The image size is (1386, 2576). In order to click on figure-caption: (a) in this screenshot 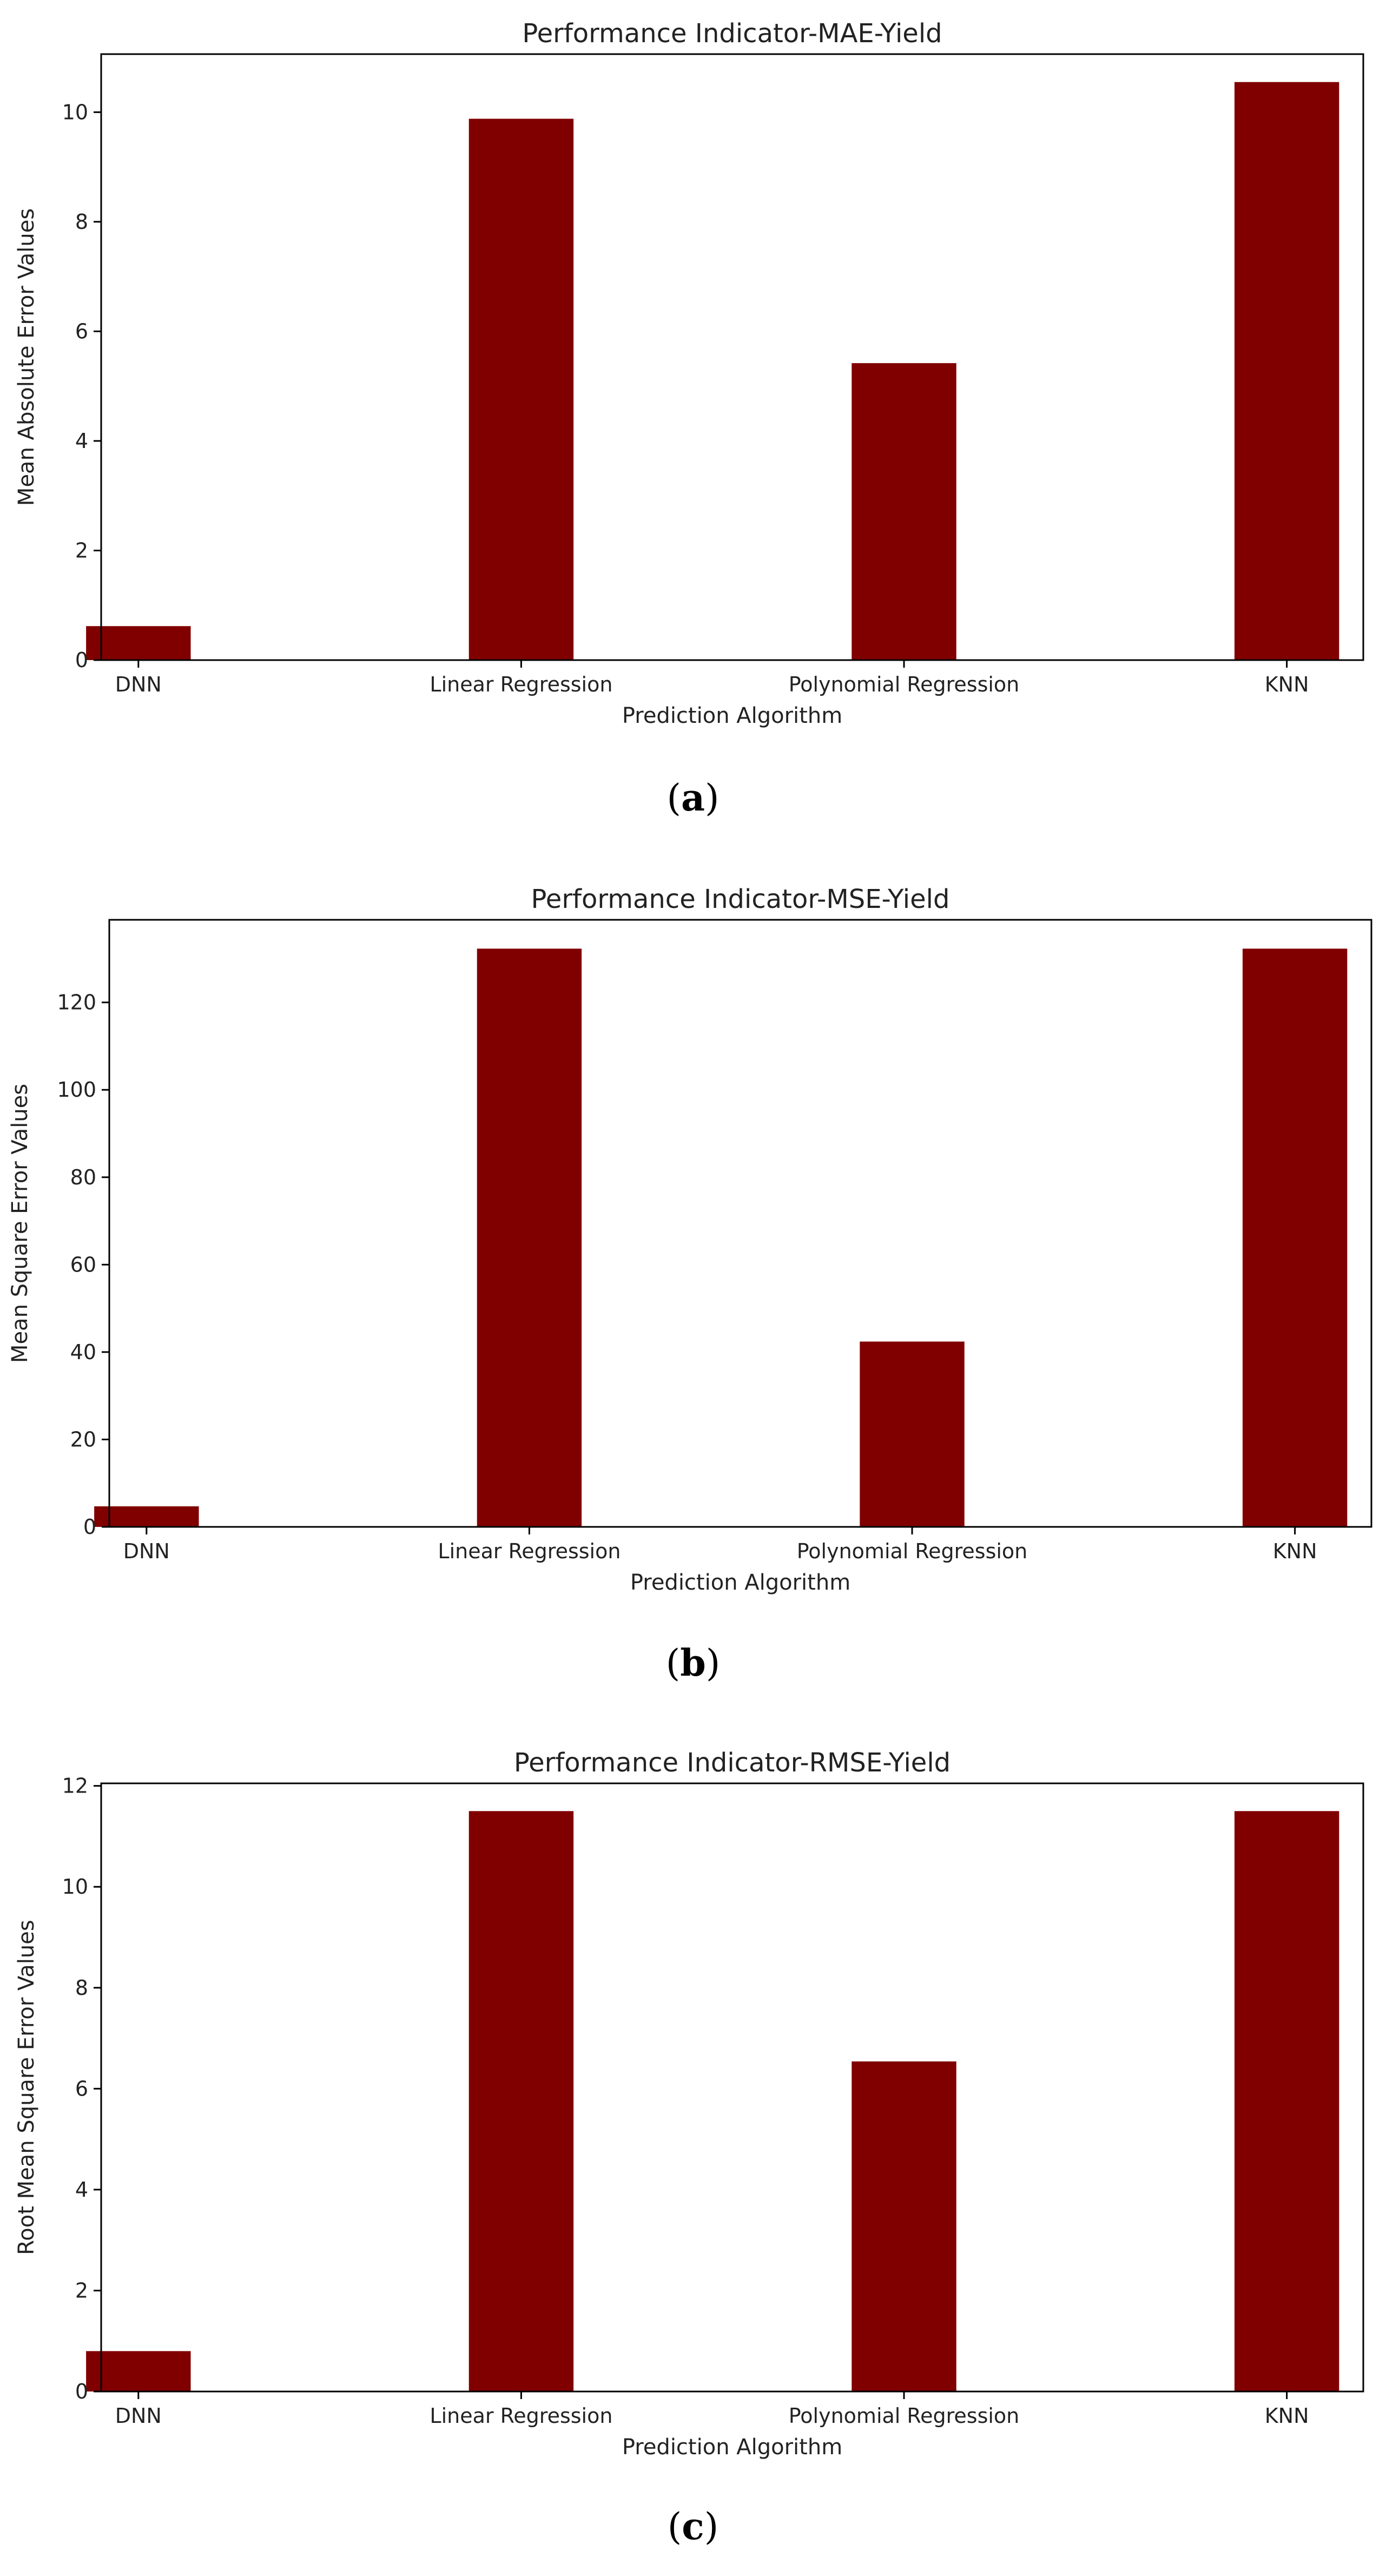, I will do `click(692, 798)`.